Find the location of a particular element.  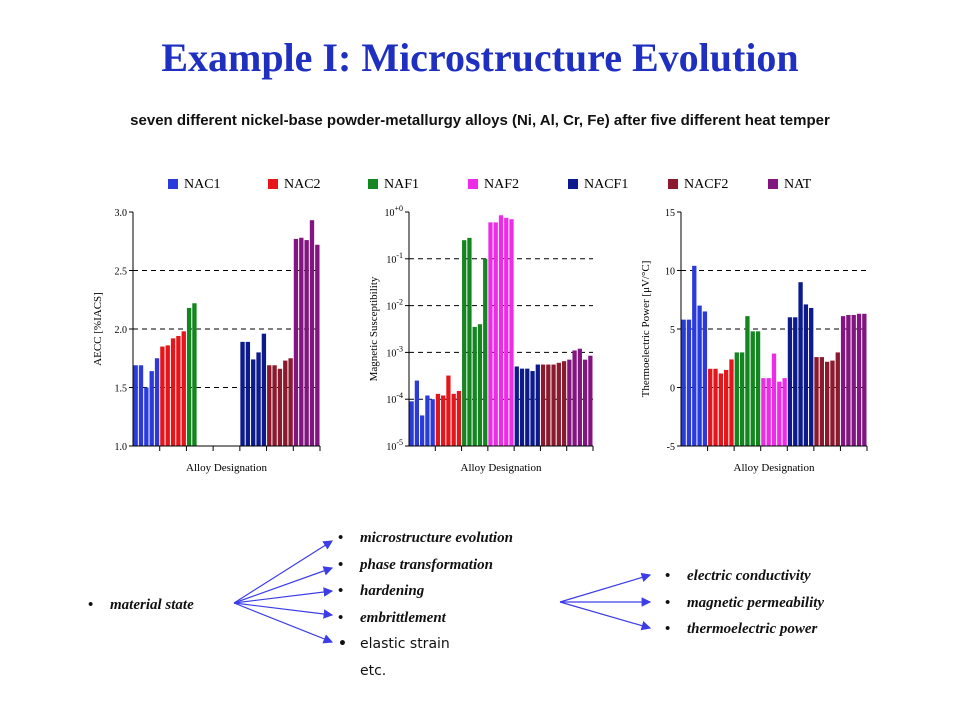

y-tick-label: 1.5 is located at coordinates (121, 389).